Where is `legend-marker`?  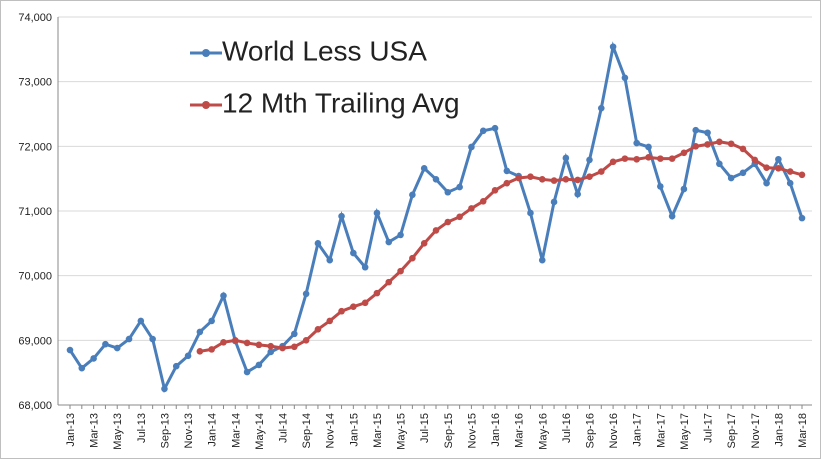
legend-marker is located at coordinates (206, 105).